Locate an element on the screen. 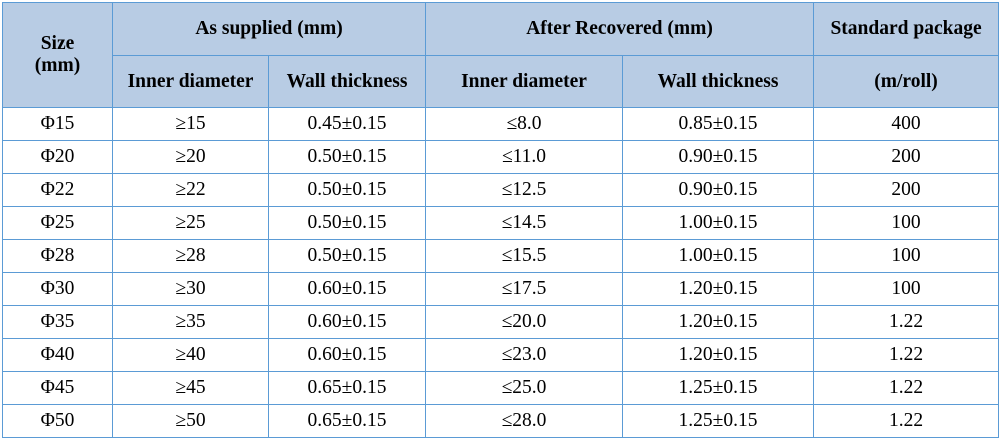 The image size is (1000, 440). recovered-inner-diameter-cell: ≤25.0 is located at coordinates (524, 388).